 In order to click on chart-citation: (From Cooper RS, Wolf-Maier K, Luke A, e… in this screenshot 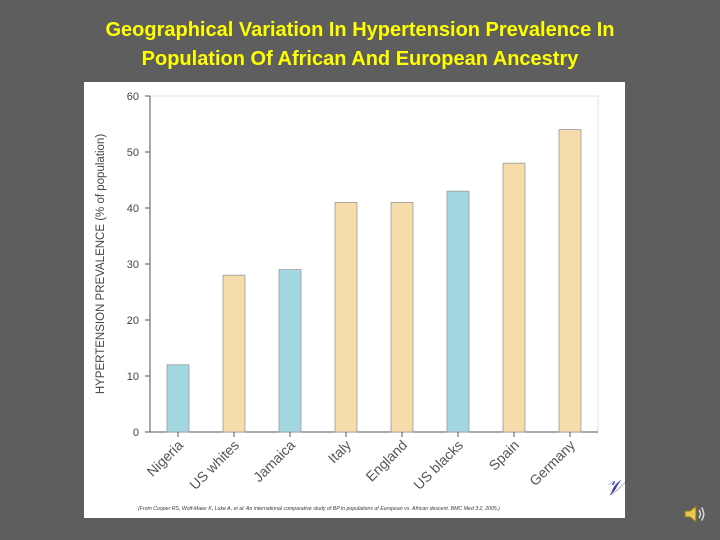, I will do `click(319, 509)`.